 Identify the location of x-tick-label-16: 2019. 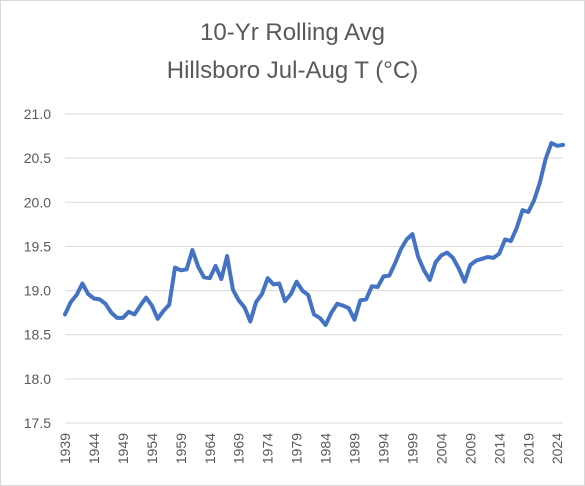
(528, 448).